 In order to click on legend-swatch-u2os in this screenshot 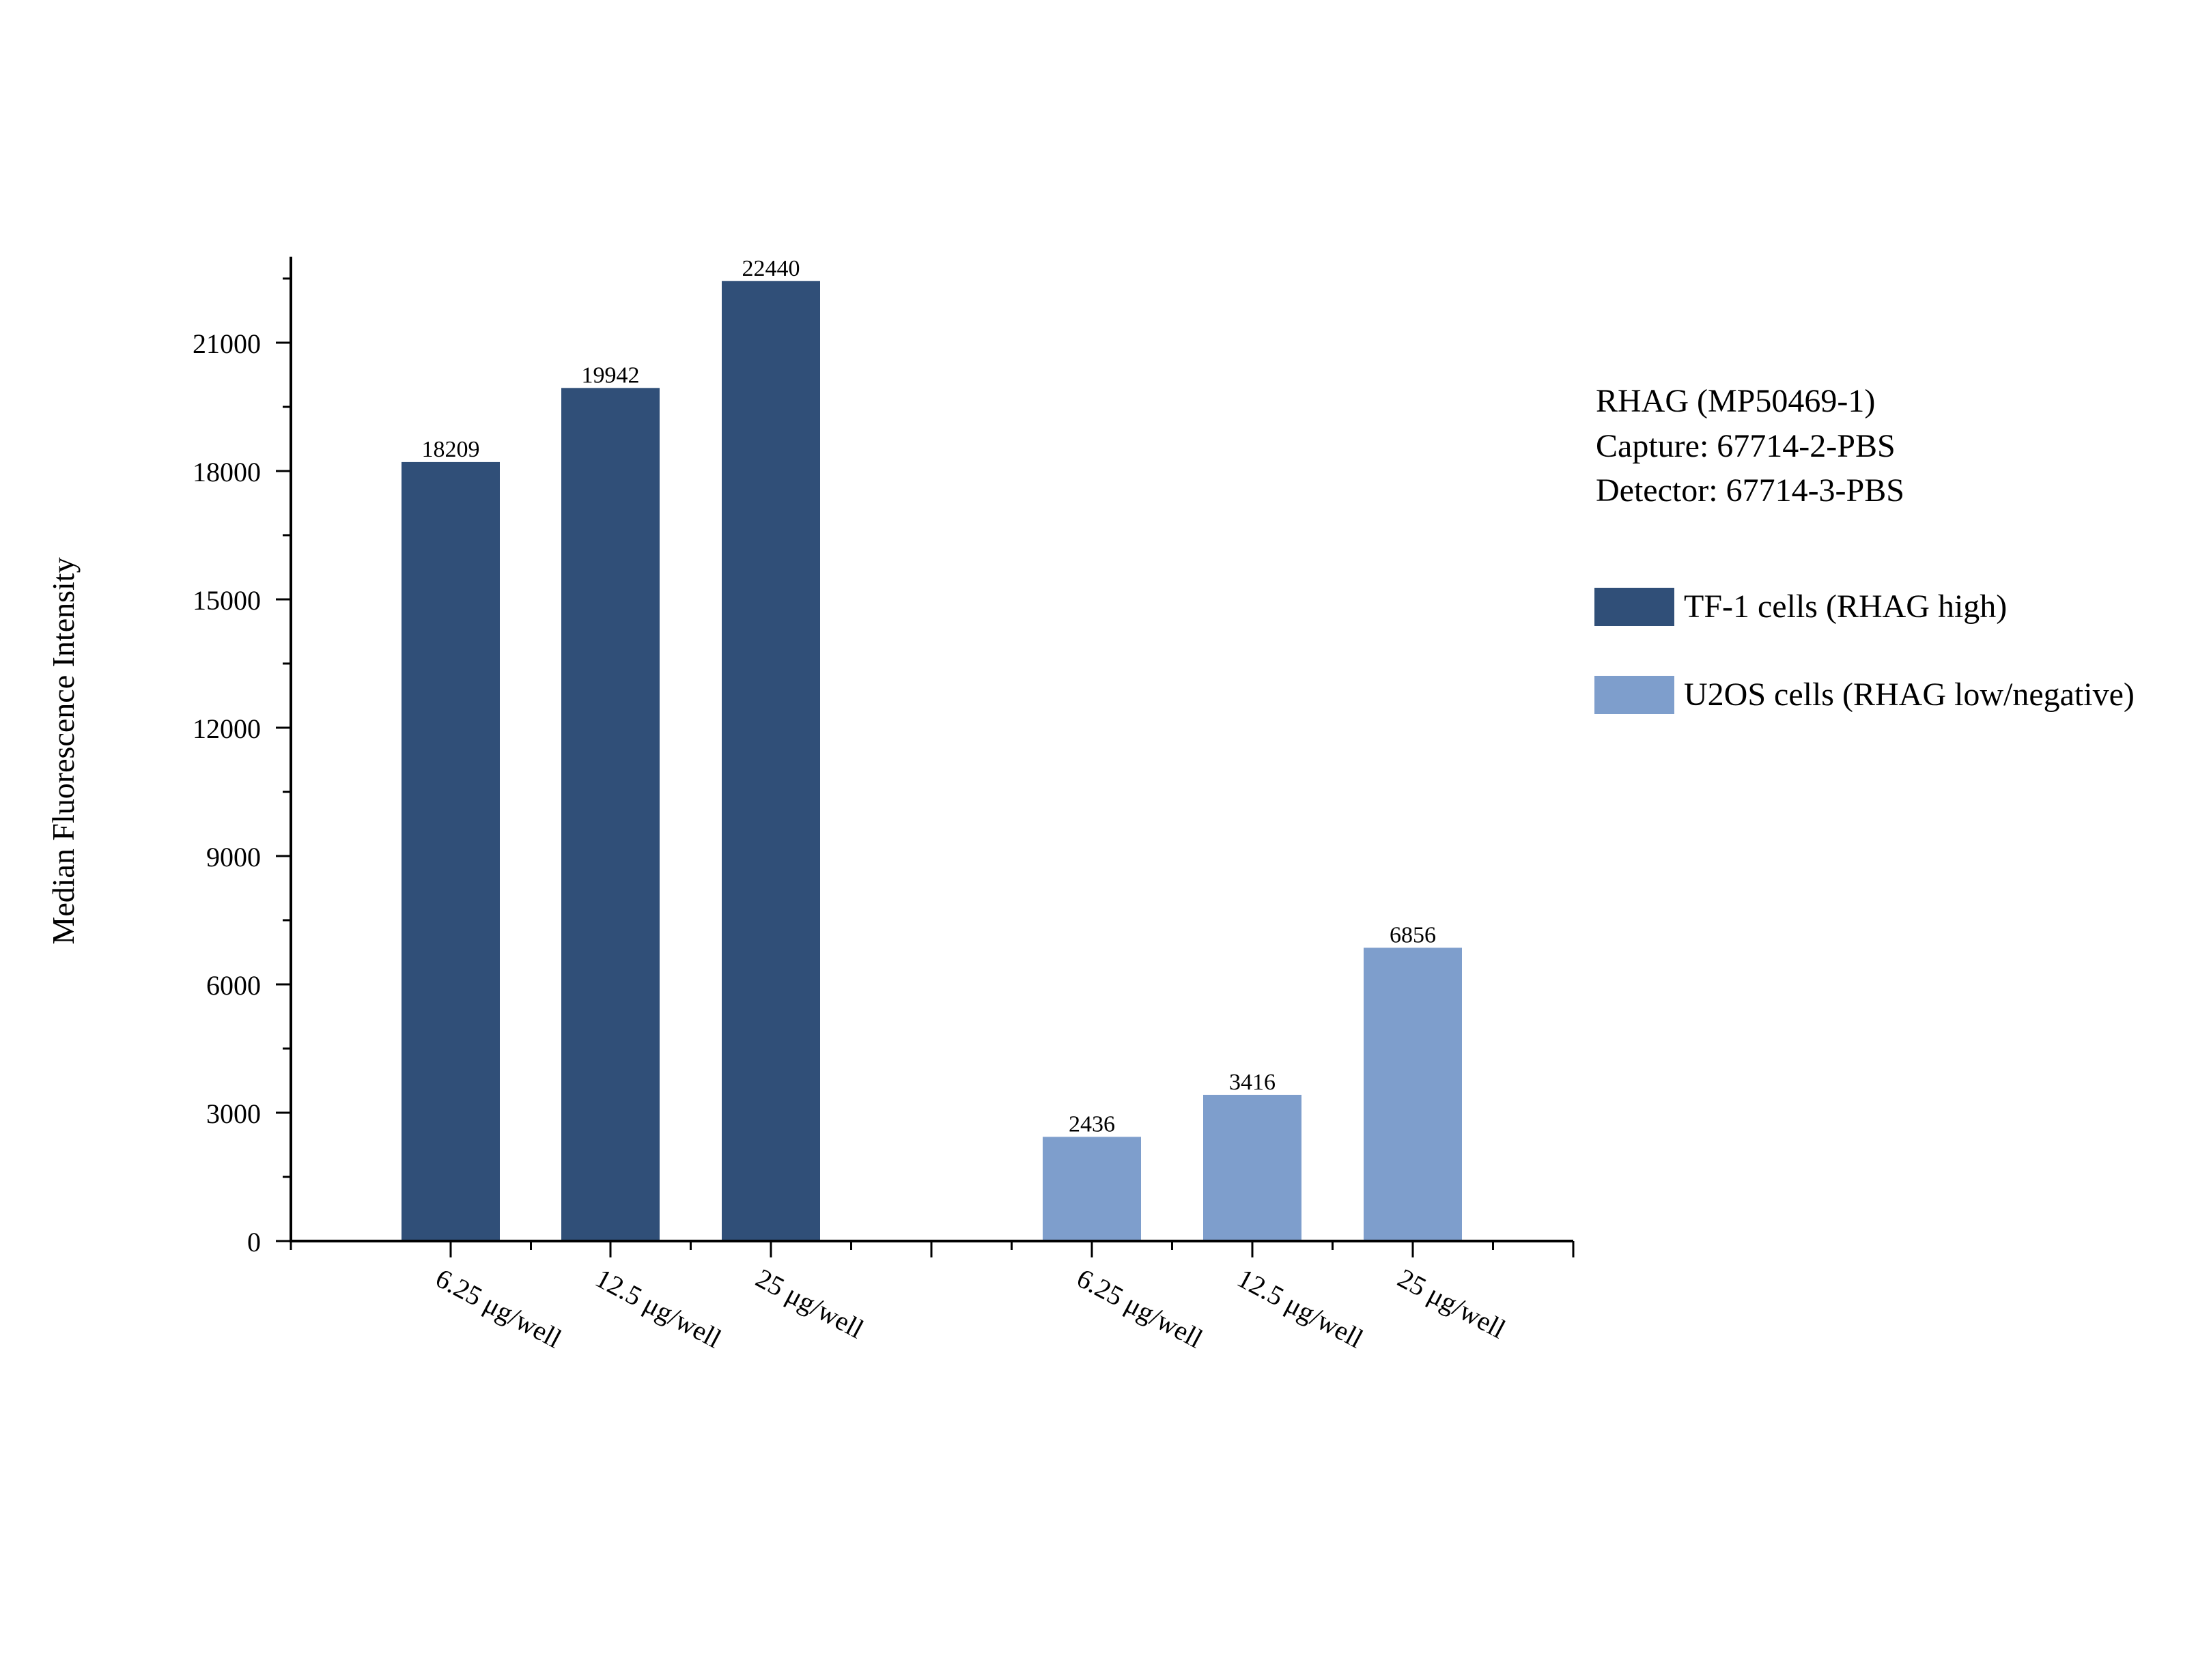, I will do `click(1634, 695)`.